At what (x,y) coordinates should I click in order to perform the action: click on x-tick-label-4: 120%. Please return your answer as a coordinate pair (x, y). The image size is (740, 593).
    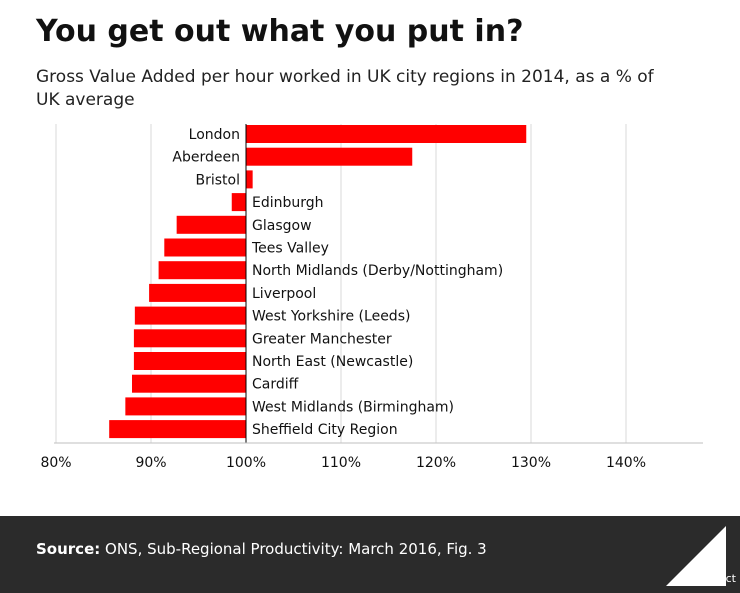
    Looking at the image, I should click on (436, 463).